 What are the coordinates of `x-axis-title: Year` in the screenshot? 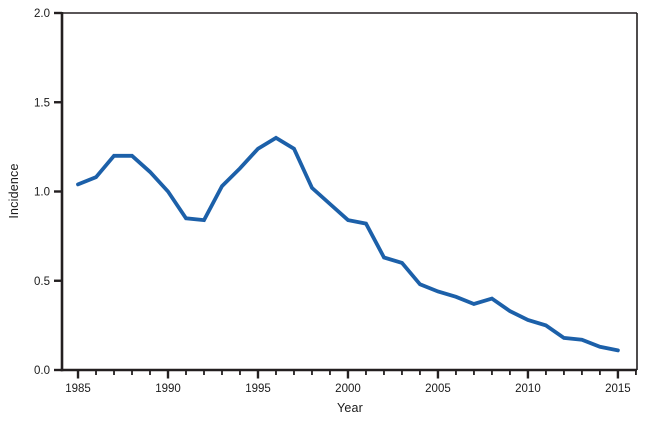 It's located at (350, 408).